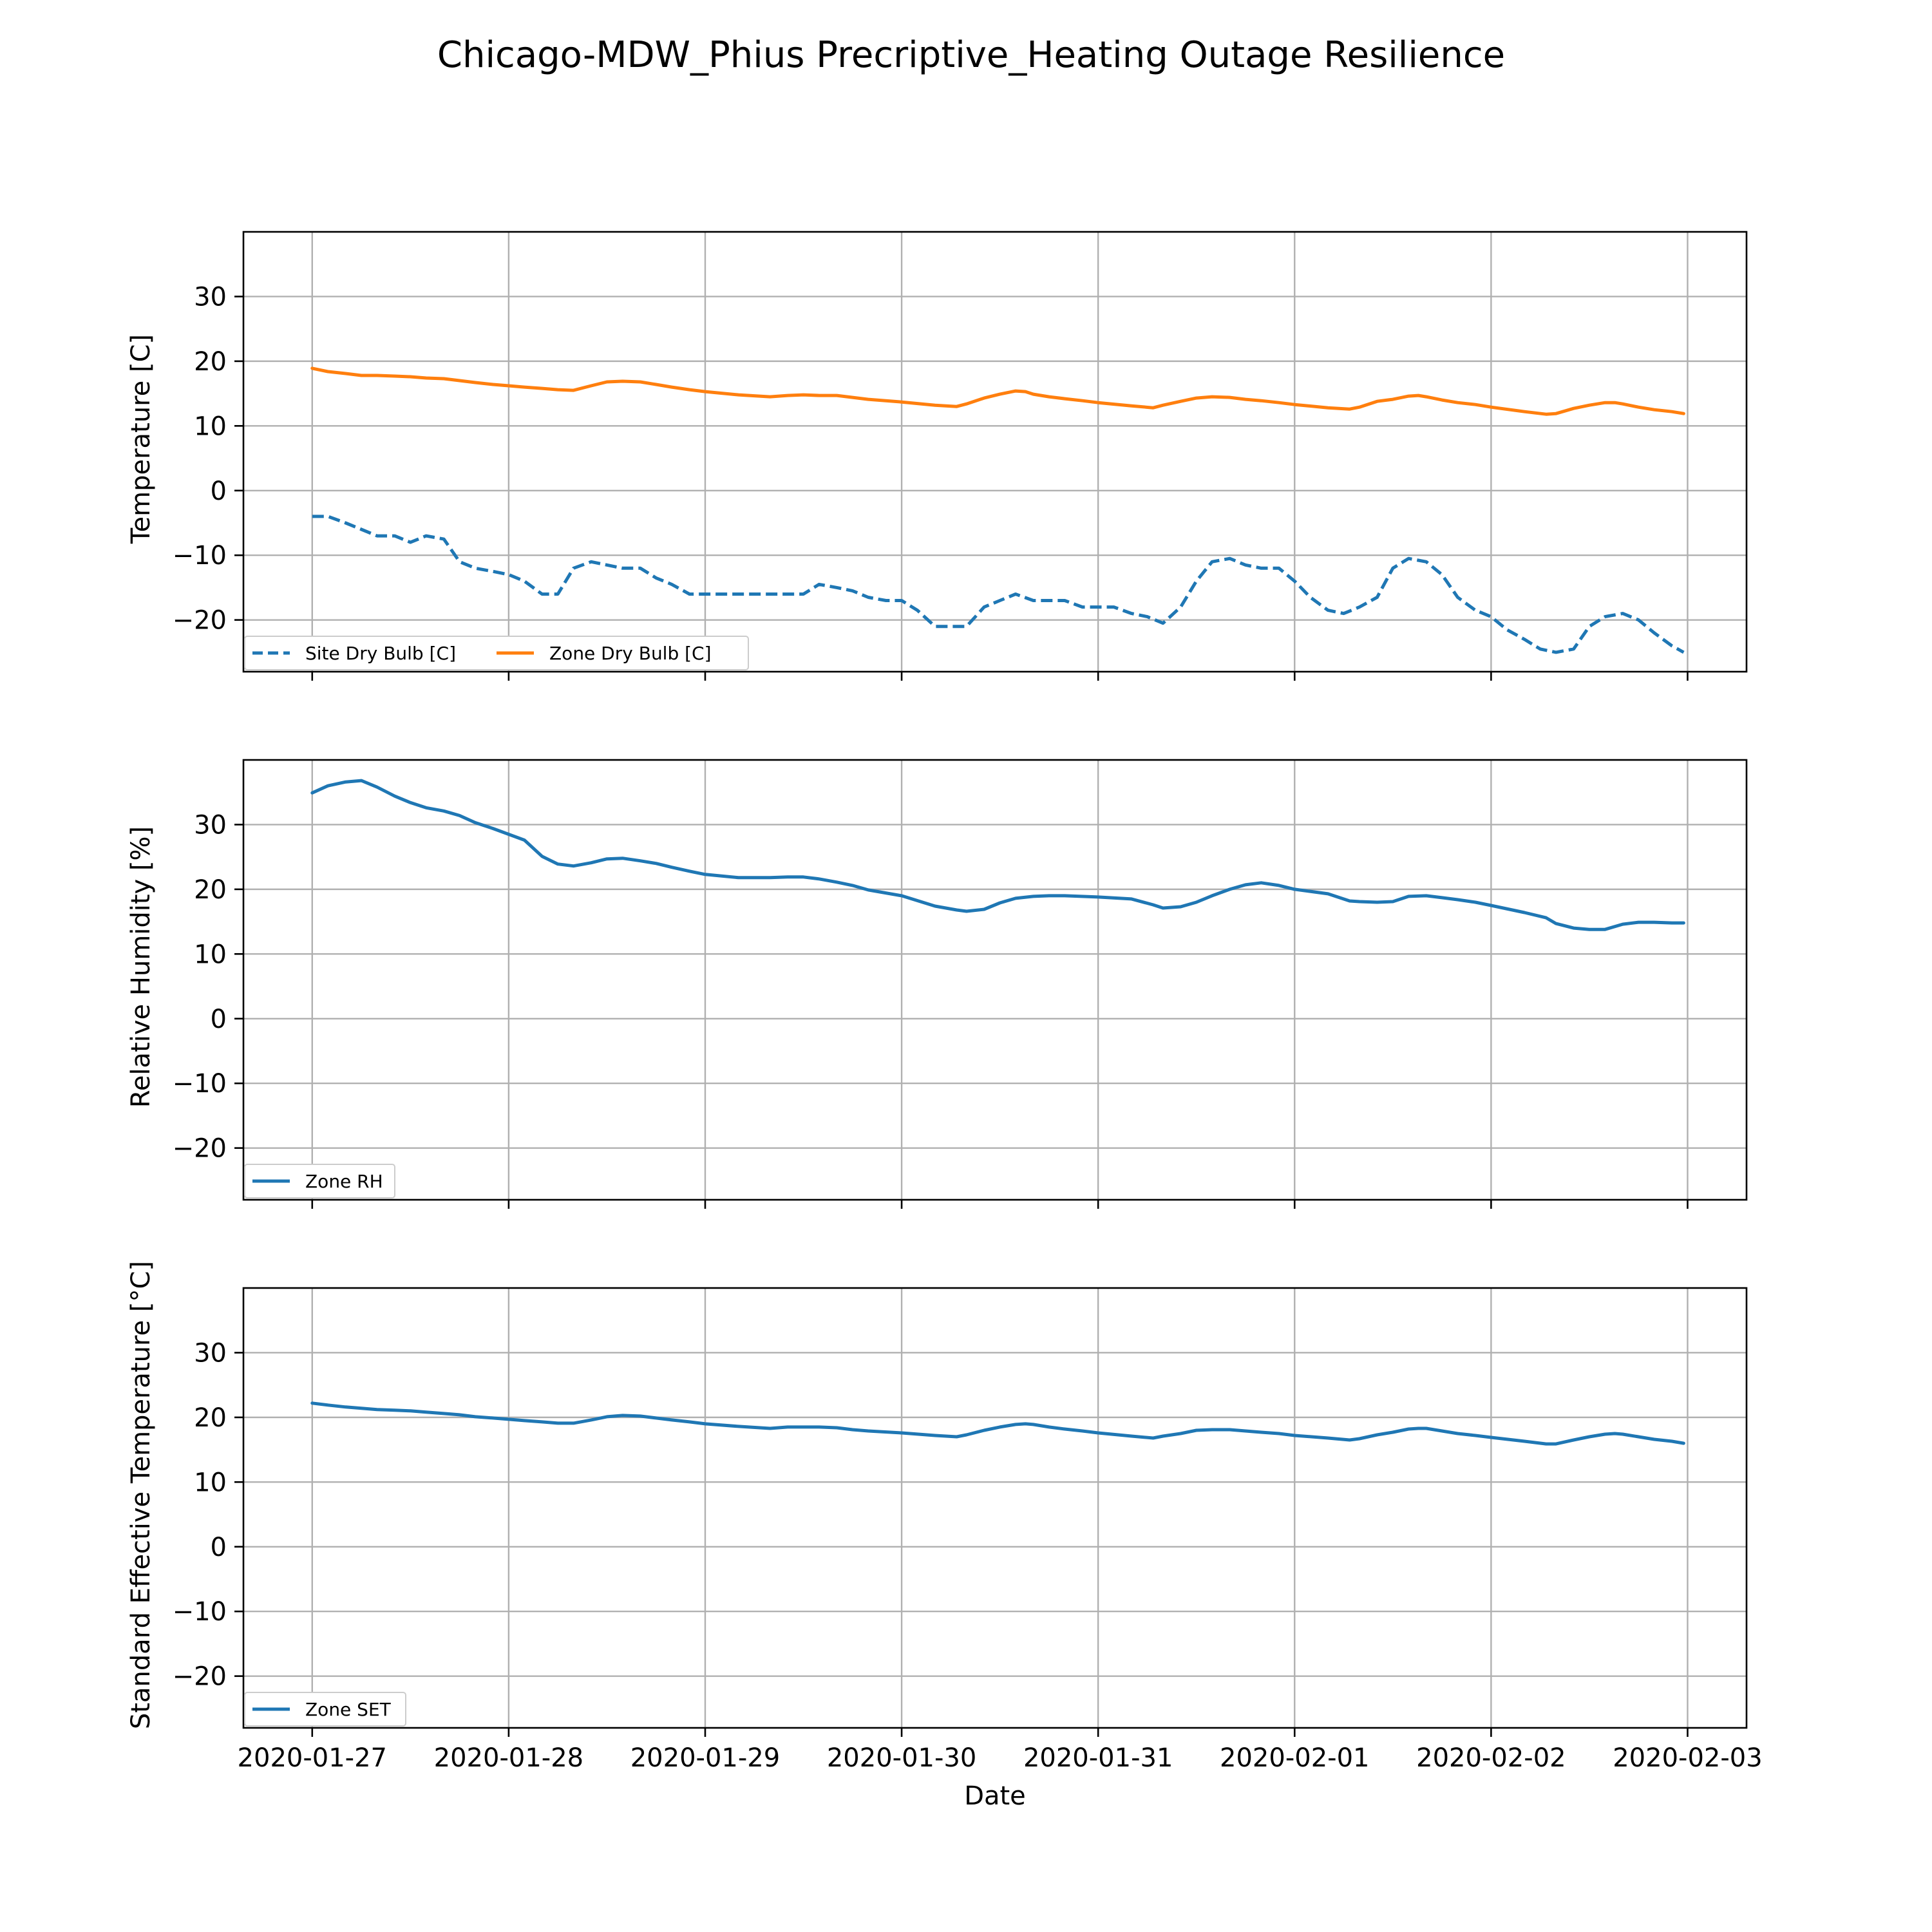 This screenshot has height=1932, width=1932. What do you see at coordinates (509, 1758) in the screenshot?
I see `x-tick-label: 2020-01-28` at bounding box center [509, 1758].